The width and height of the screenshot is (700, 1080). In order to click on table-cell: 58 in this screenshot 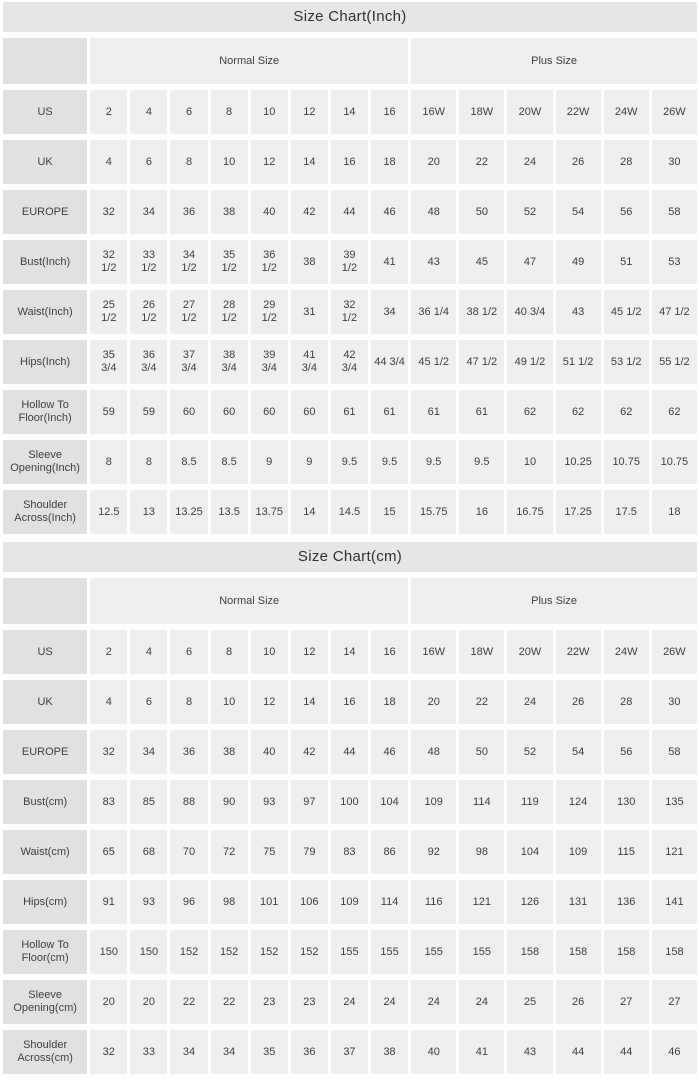, I will do `click(674, 752)`.